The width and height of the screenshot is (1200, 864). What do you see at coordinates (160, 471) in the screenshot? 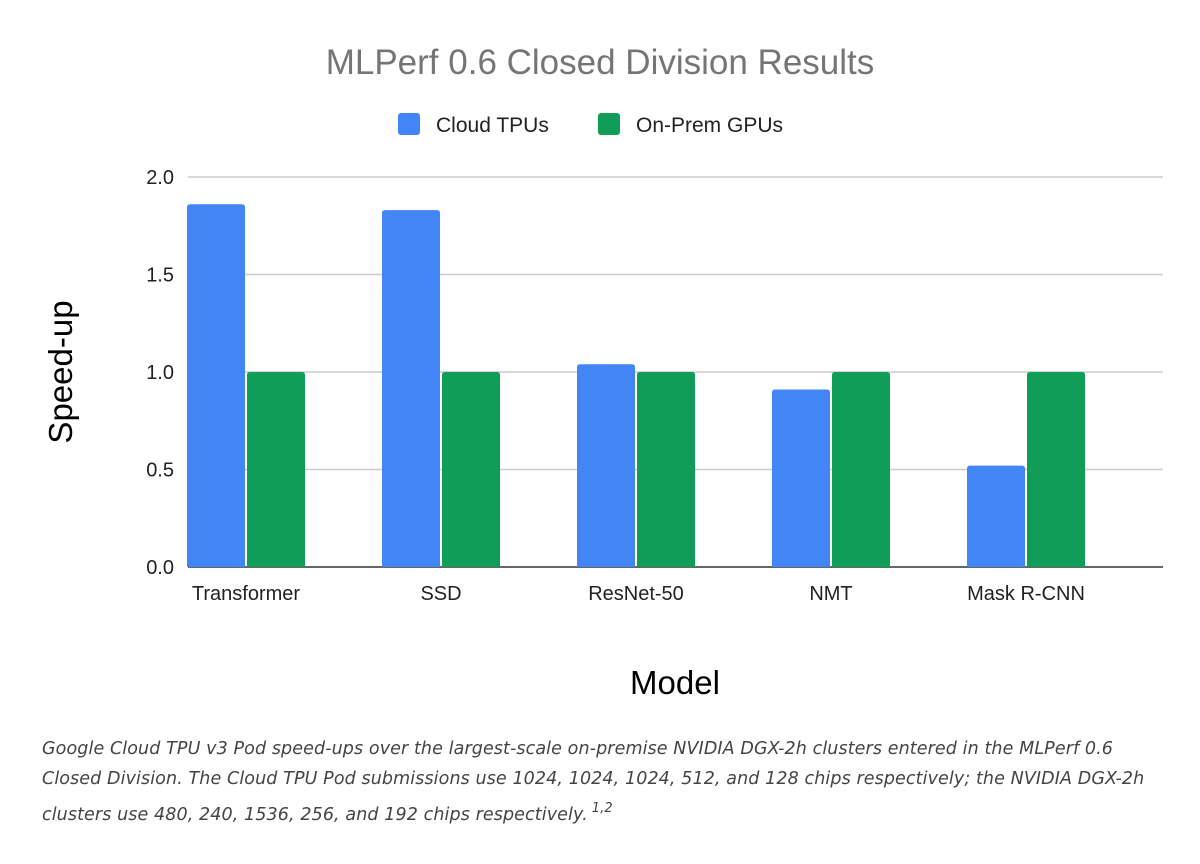
I see `y-tick-label: 0.5` at bounding box center [160, 471].